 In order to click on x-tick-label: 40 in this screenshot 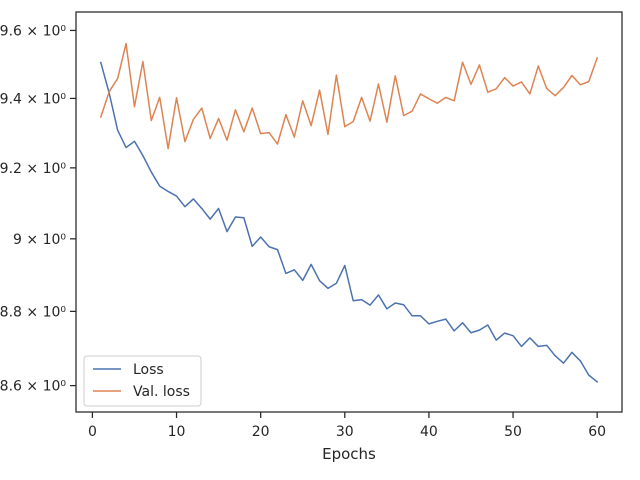, I will do `click(429, 432)`.